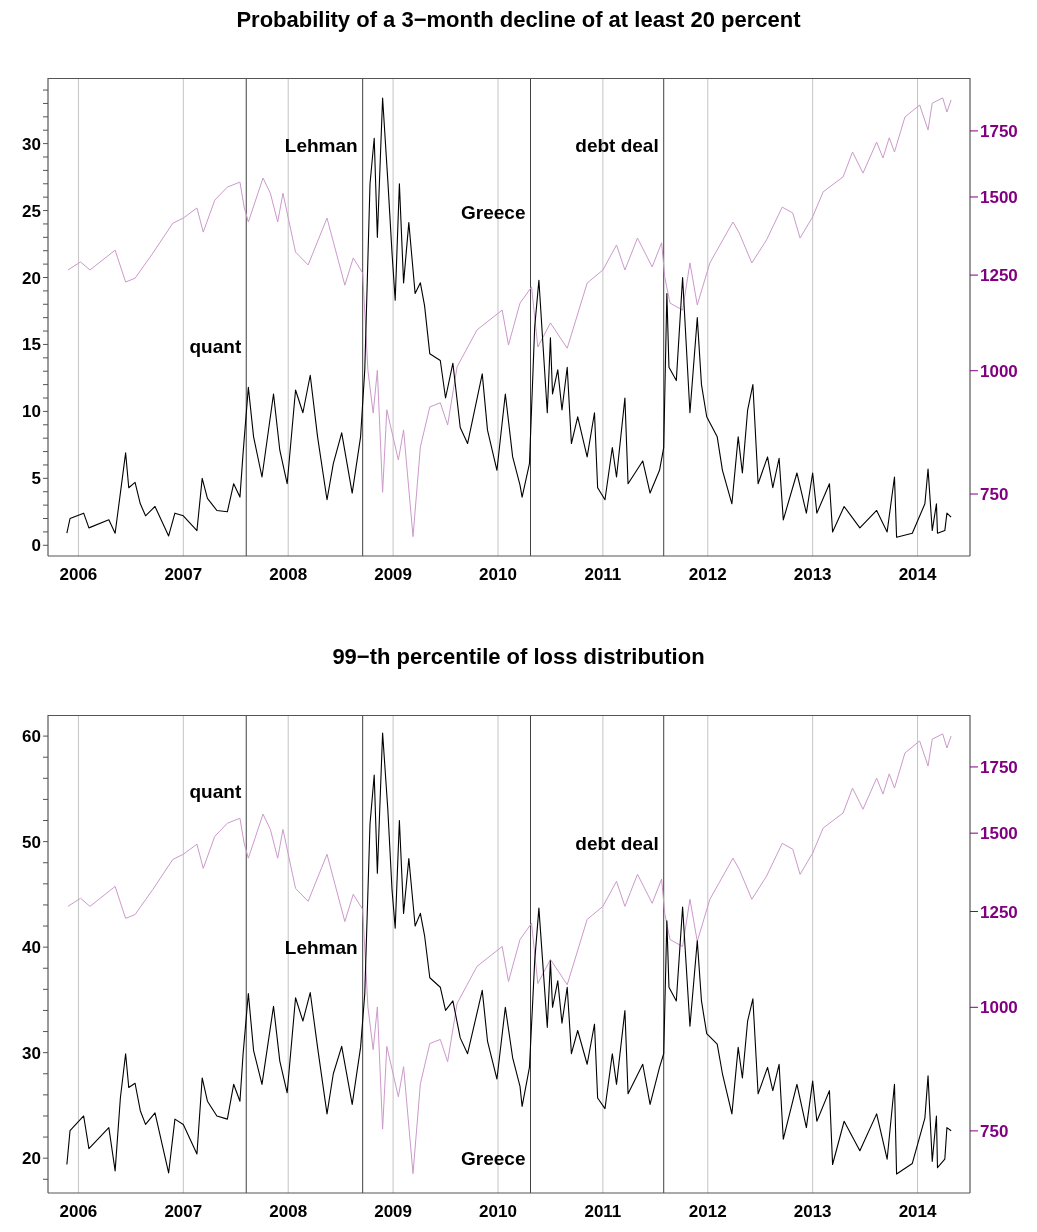 The height and width of the screenshot is (1232, 1037). I want to click on chart-title: Probability of a 3−month decline of at least 20 percent, so click(518, 20).